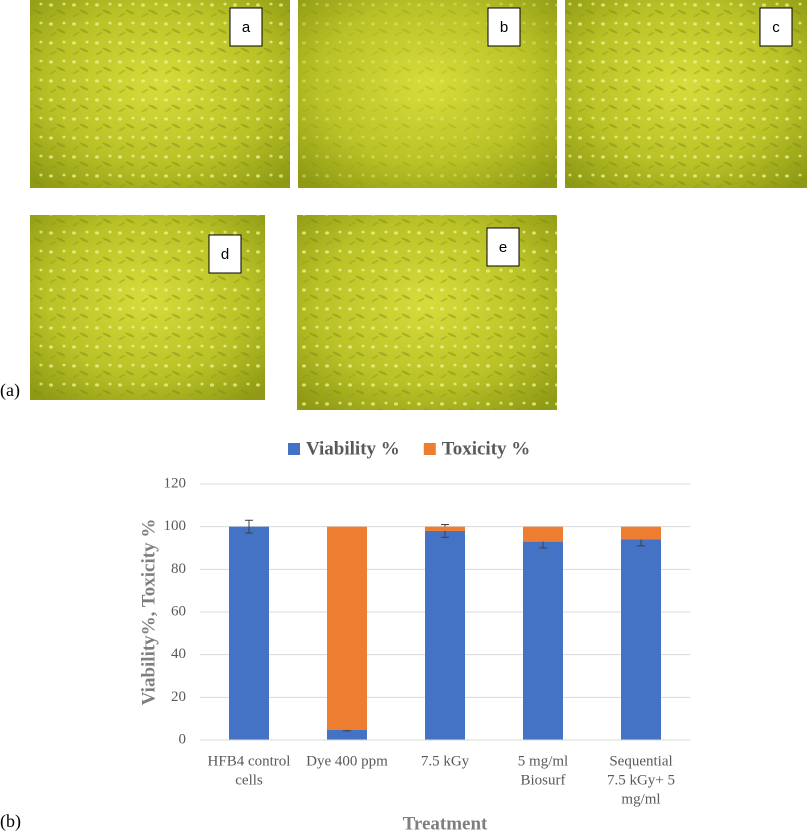 The width and height of the screenshot is (807, 835). I want to click on panel-label: d, so click(225, 254).